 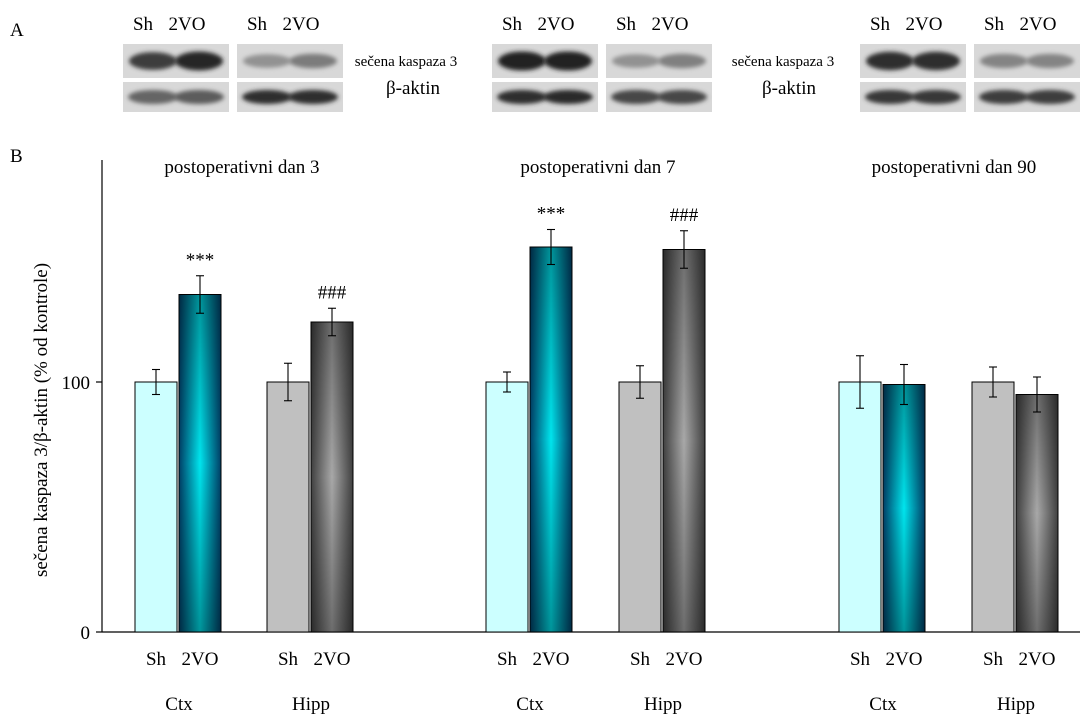 What do you see at coordinates (241, 167) in the screenshot?
I see `panel-title: postoperativni dan 3` at bounding box center [241, 167].